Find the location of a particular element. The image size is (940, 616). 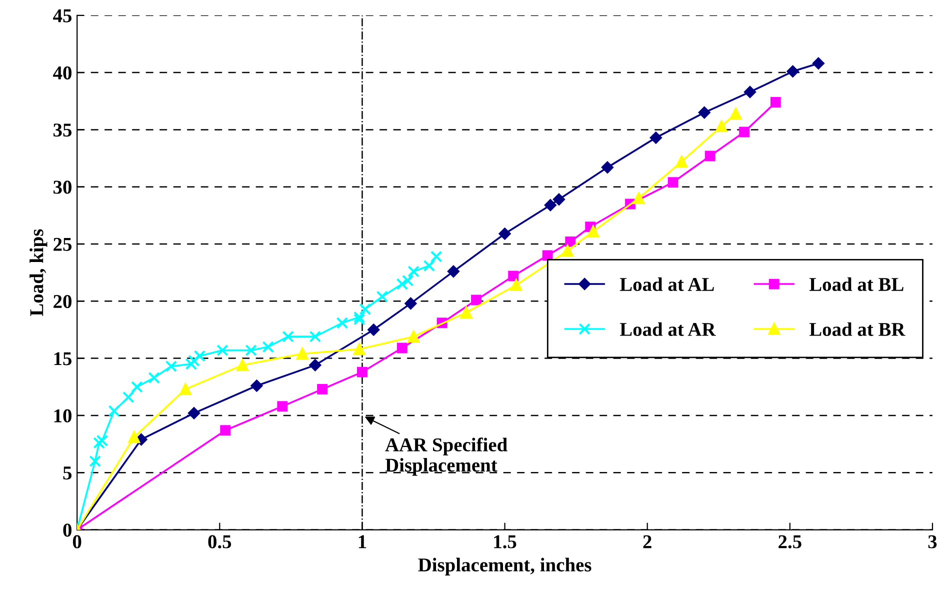

legend-label: Load at AL is located at coordinates (667, 284).